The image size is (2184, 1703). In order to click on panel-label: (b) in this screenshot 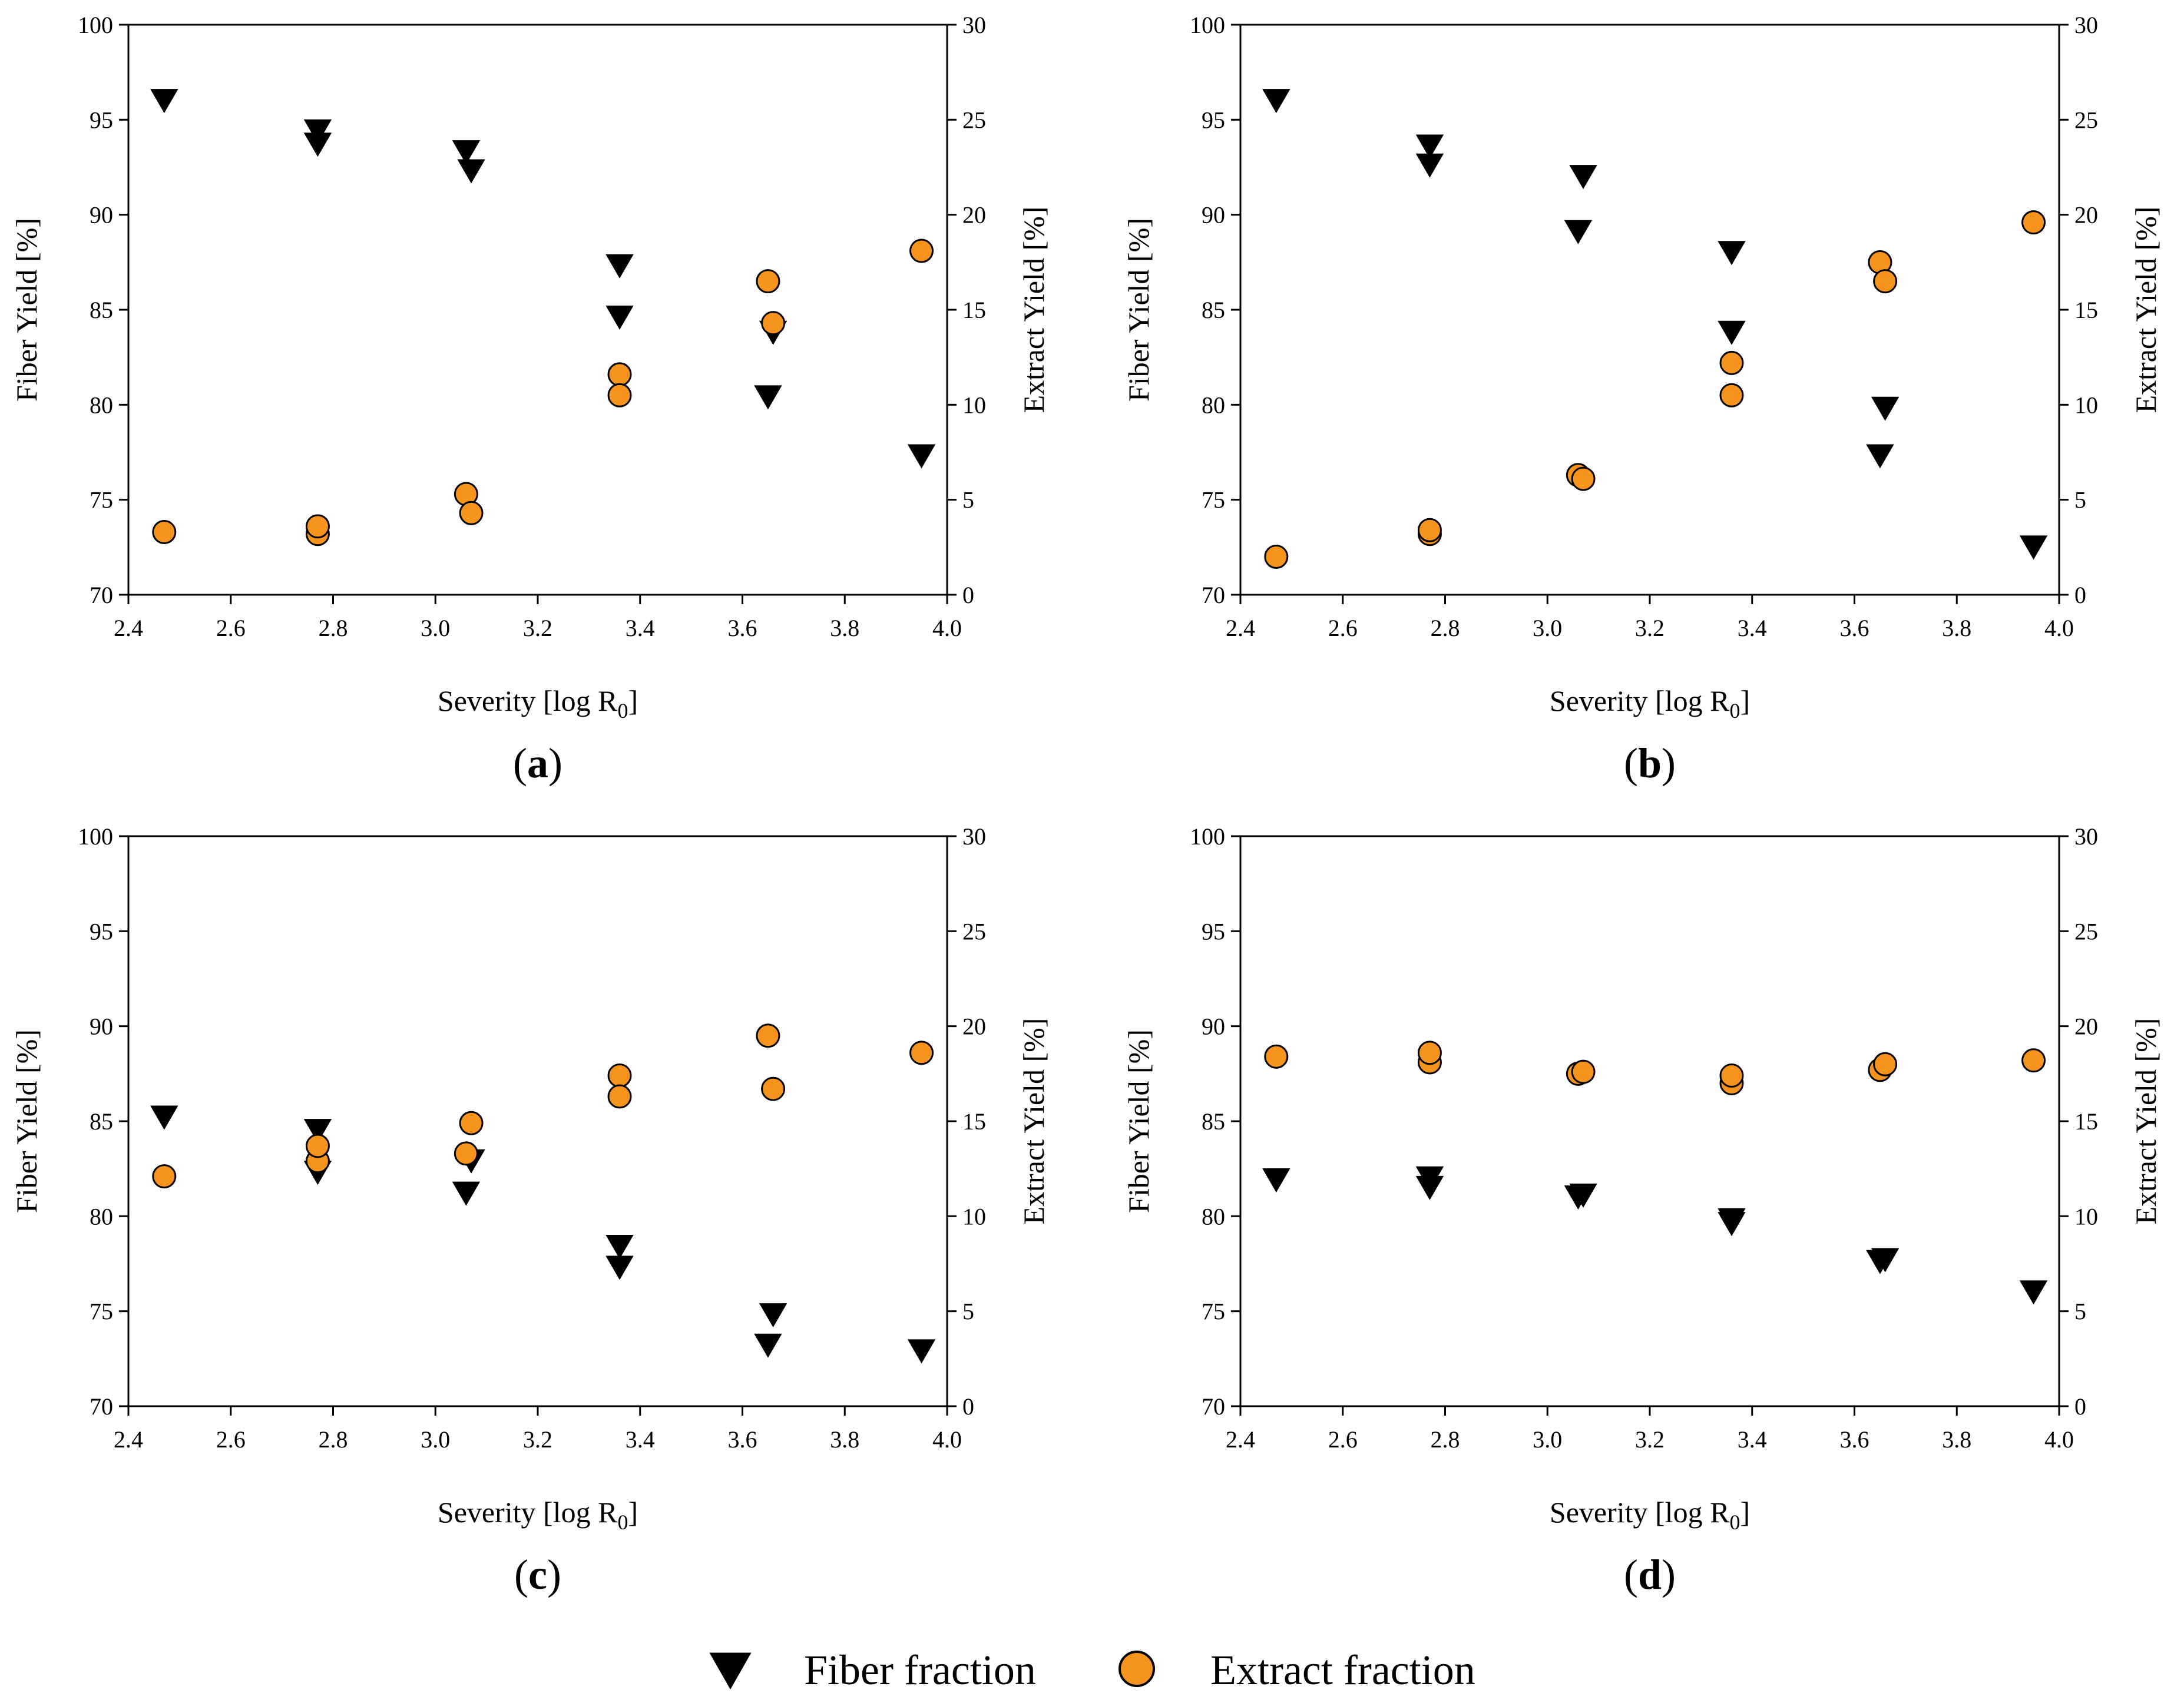, I will do `click(1650, 764)`.